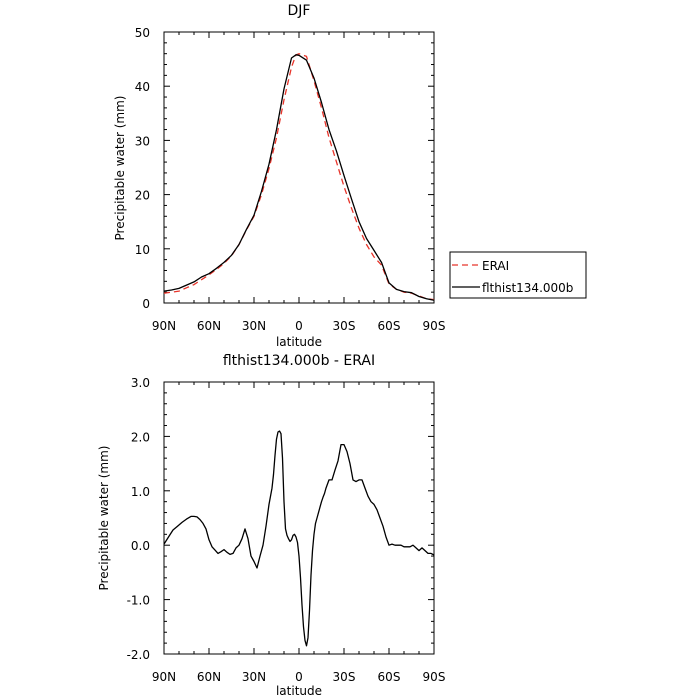  What do you see at coordinates (254, 677) in the screenshot?
I see `bottom-chart-x-tick-label: 30N` at bounding box center [254, 677].